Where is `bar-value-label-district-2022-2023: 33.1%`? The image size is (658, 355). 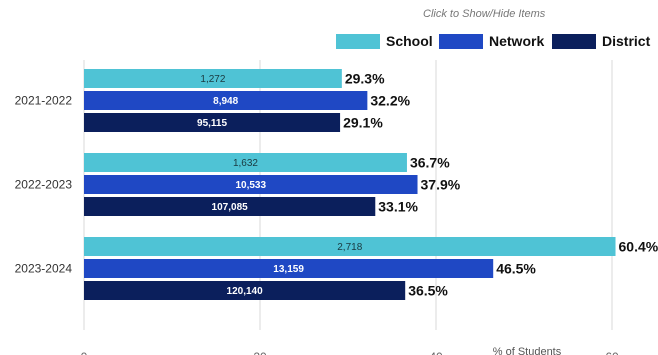 bar-value-label-district-2022-2023: 33.1% is located at coordinates (398, 207).